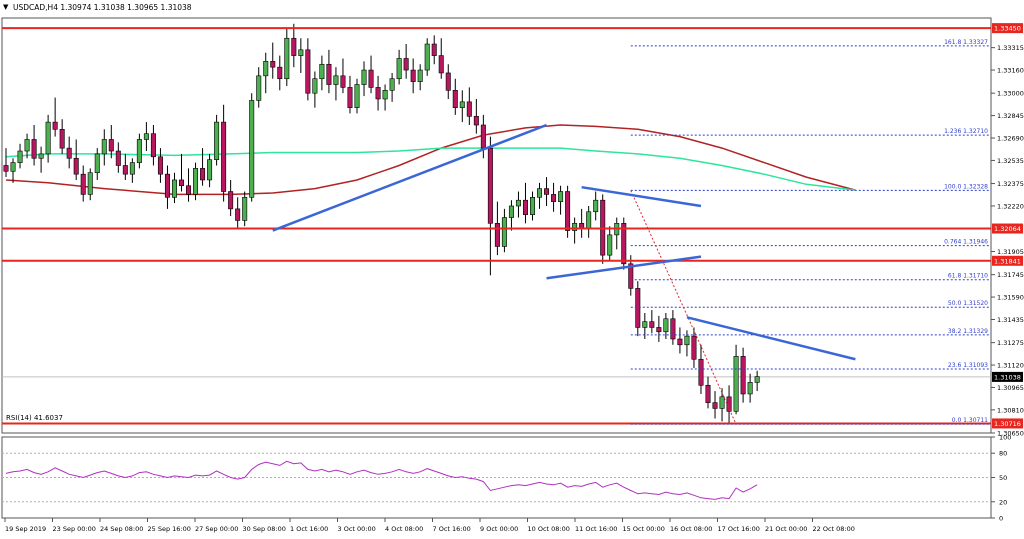 This screenshot has width=1024, height=539. What do you see at coordinates (1010, 116) in the screenshot?
I see `price-tick-label: 1.32845` at bounding box center [1010, 116].